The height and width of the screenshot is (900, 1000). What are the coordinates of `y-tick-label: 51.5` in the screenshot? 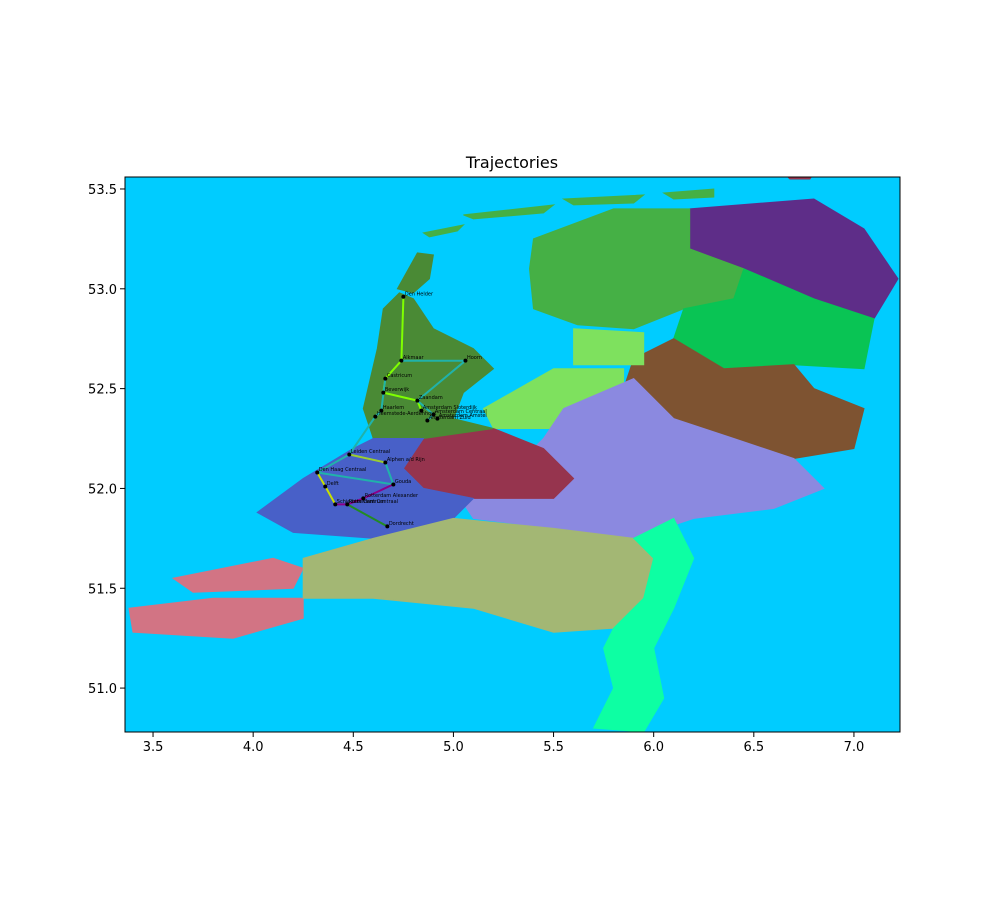 It's located at (102, 589).